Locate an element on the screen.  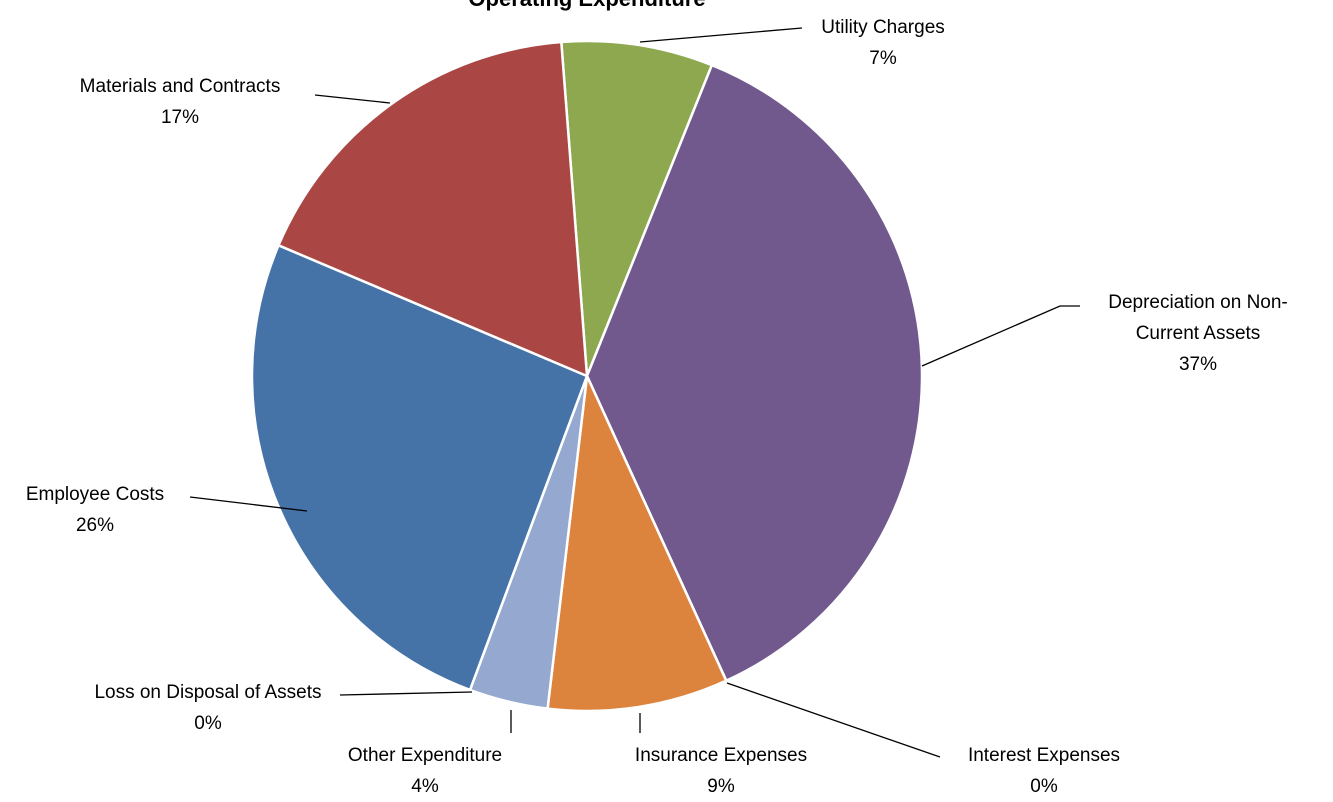
data-label: Interest Expenses 0% is located at coordinates (1044, 771).